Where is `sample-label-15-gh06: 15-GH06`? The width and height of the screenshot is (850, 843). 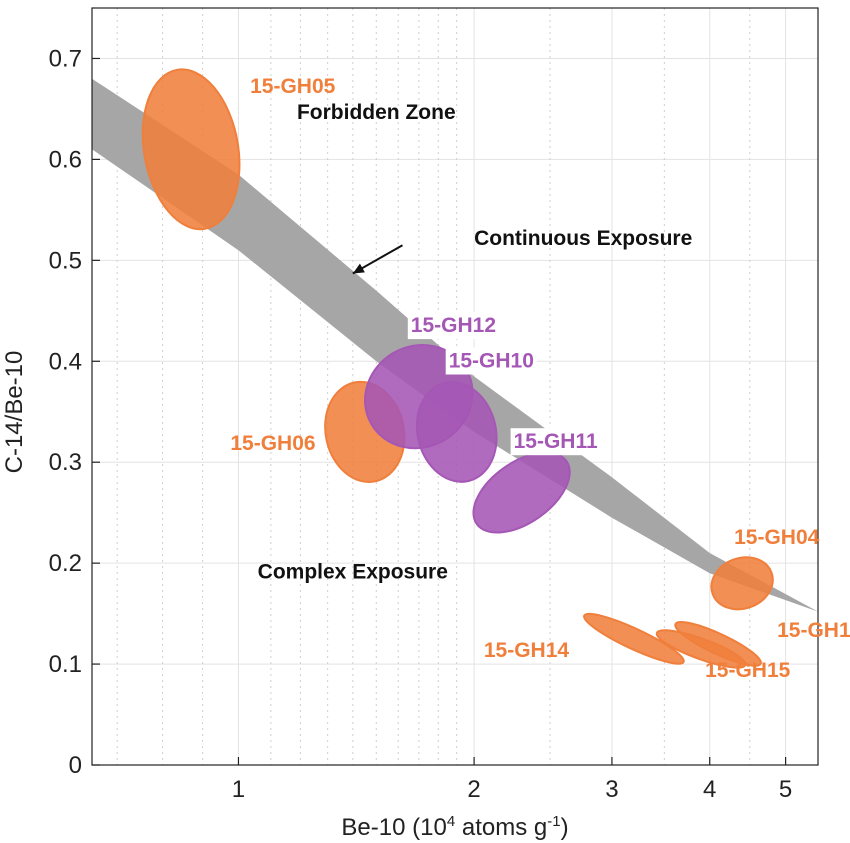 sample-label-15-gh06: 15-GH06 is located at coordinates (272, 443).